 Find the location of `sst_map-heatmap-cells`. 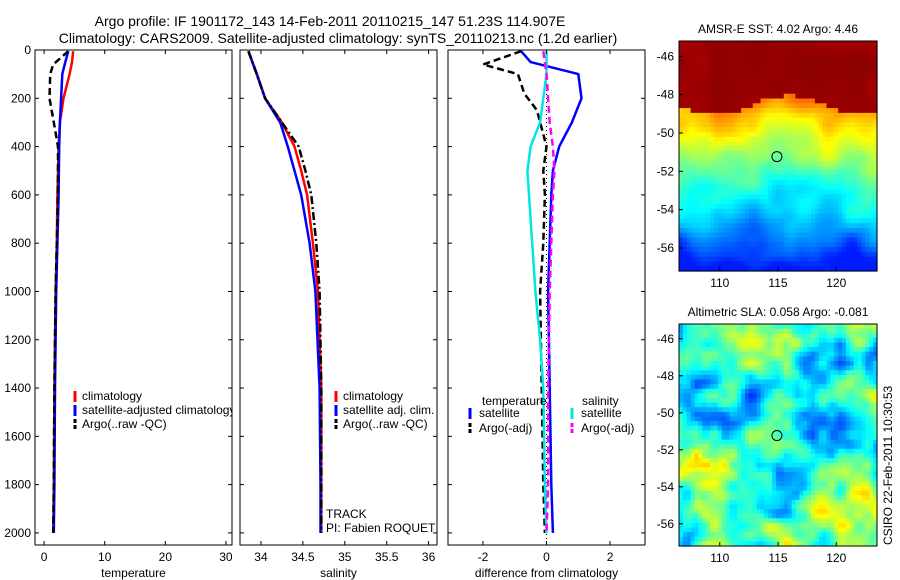

sst_map-heatmap-cells is located at coordinates (778, 156).